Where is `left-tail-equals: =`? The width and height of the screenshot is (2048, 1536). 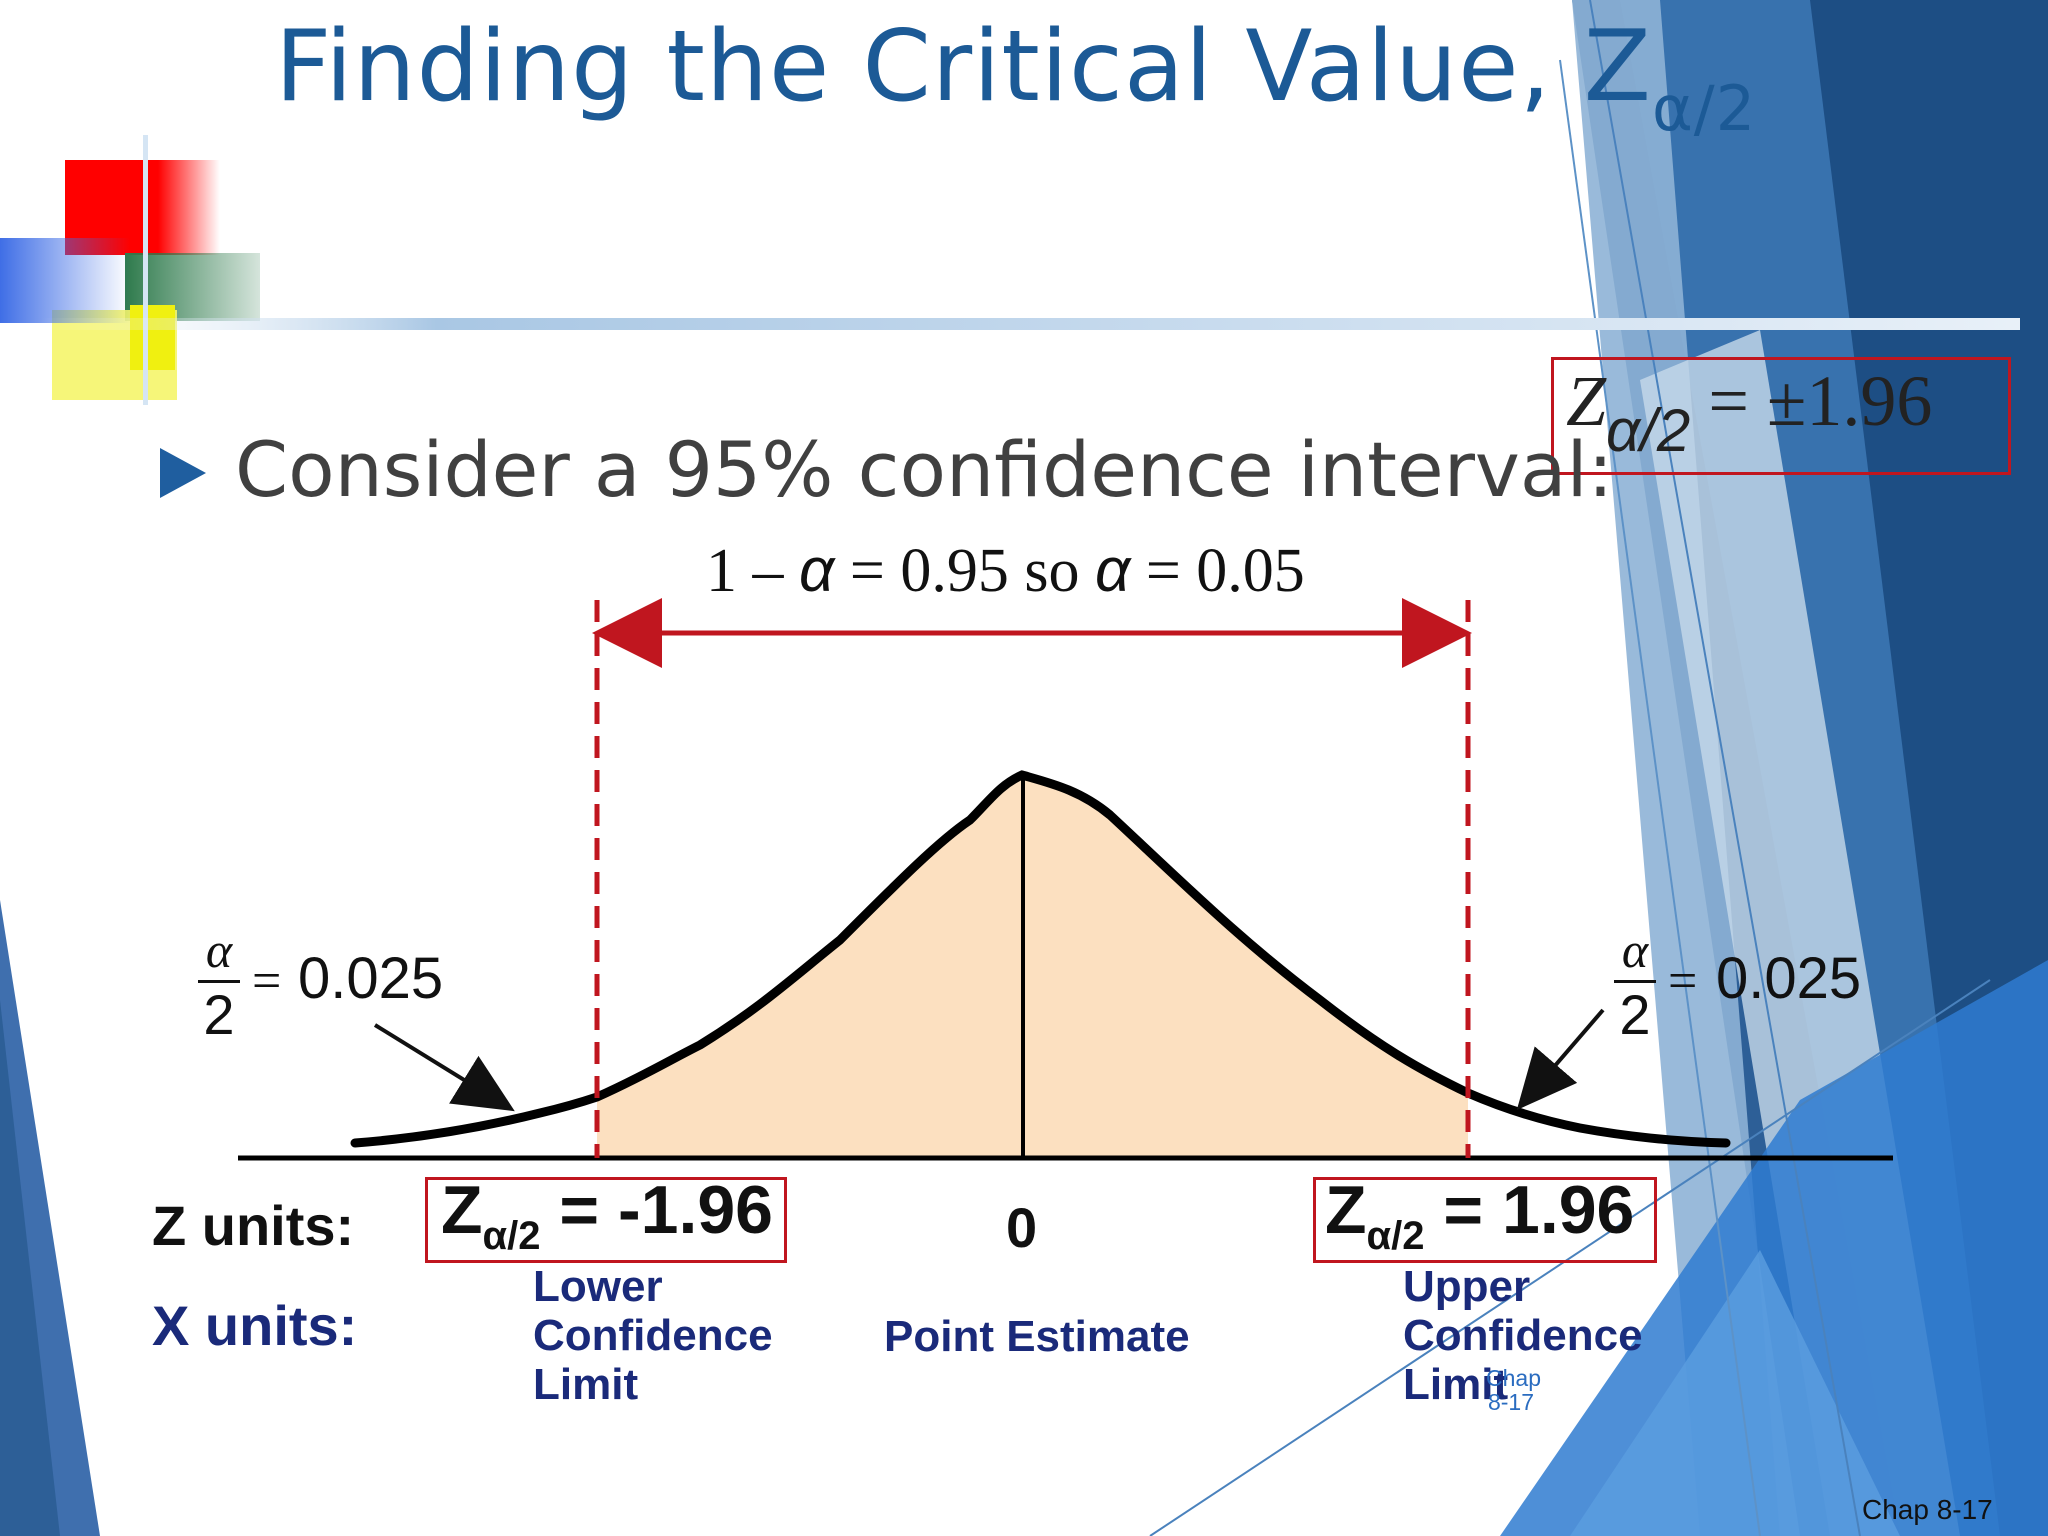
left-tail-equals: = is located at coordinates (267, 981).